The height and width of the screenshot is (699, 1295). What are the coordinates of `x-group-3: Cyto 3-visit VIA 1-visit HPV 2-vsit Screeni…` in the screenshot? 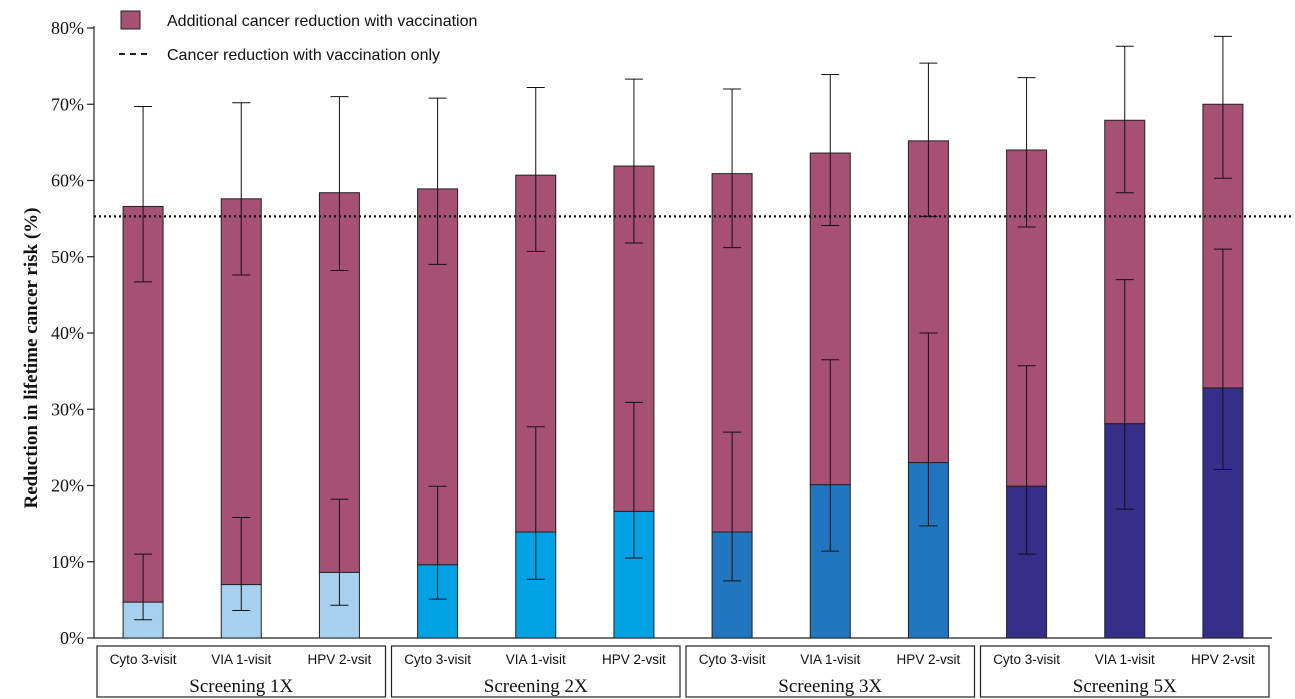 It's located at (830, 671).